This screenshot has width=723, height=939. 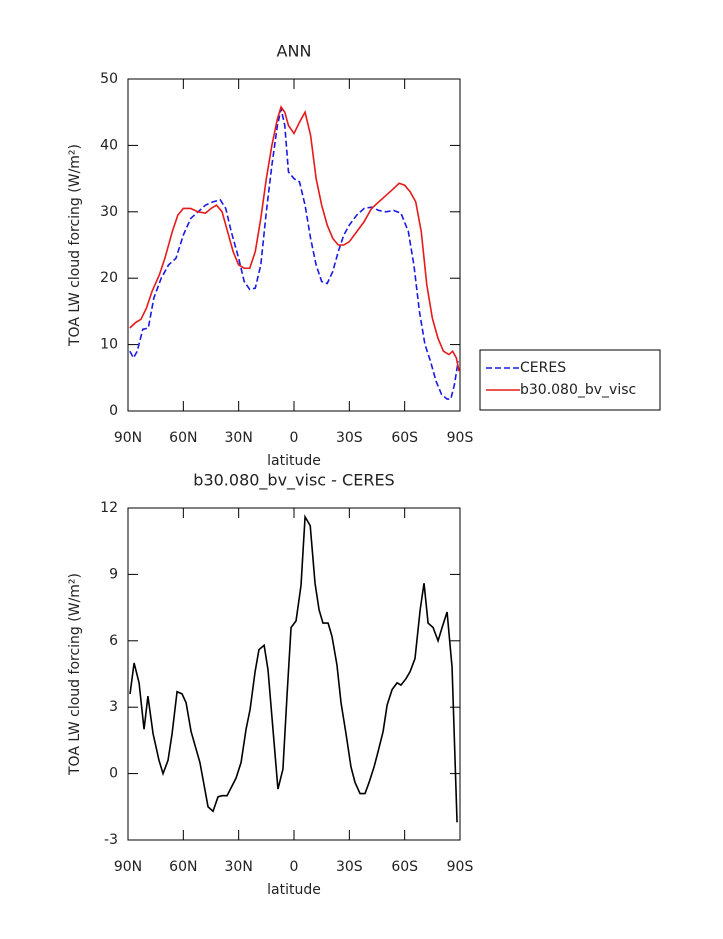 I want to click on legend-label: b30.080_bv_visc, so click(x=578, y=390).